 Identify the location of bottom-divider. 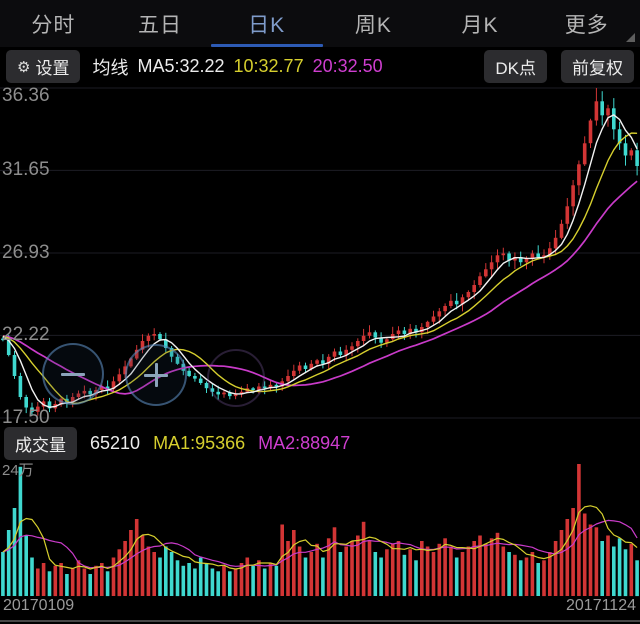
(320, 621).